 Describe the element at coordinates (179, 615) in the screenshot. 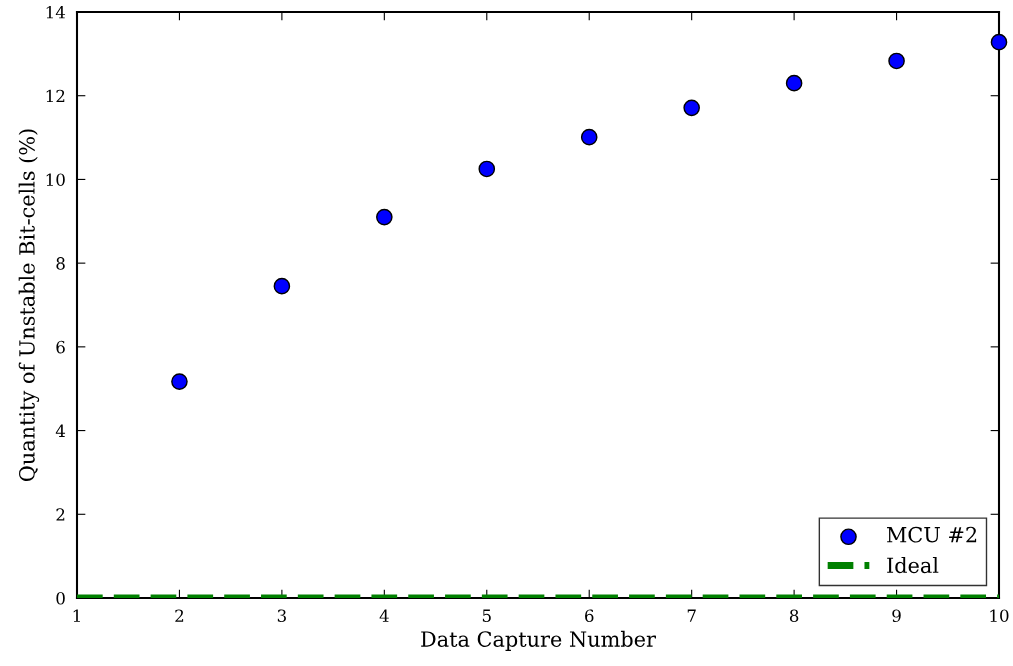

I see `x-tick-label: 2` at that location.